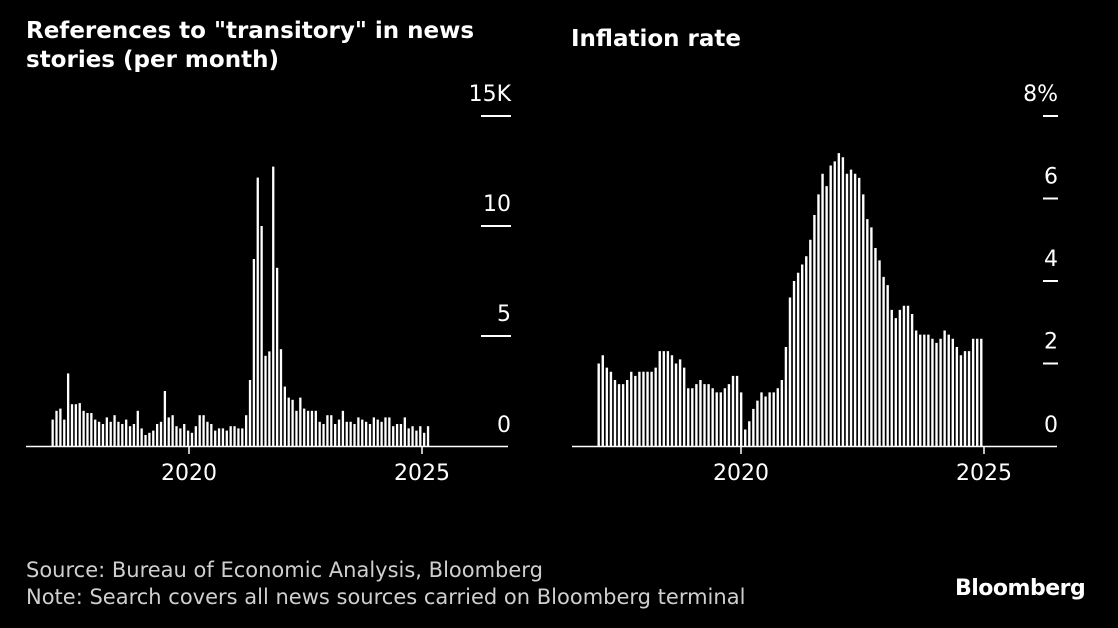 This screenshot has width=1118, height=628. Describe the element at coordinates (504, 314) in the screenshot. I see `y-tick-label: 5` at that location.